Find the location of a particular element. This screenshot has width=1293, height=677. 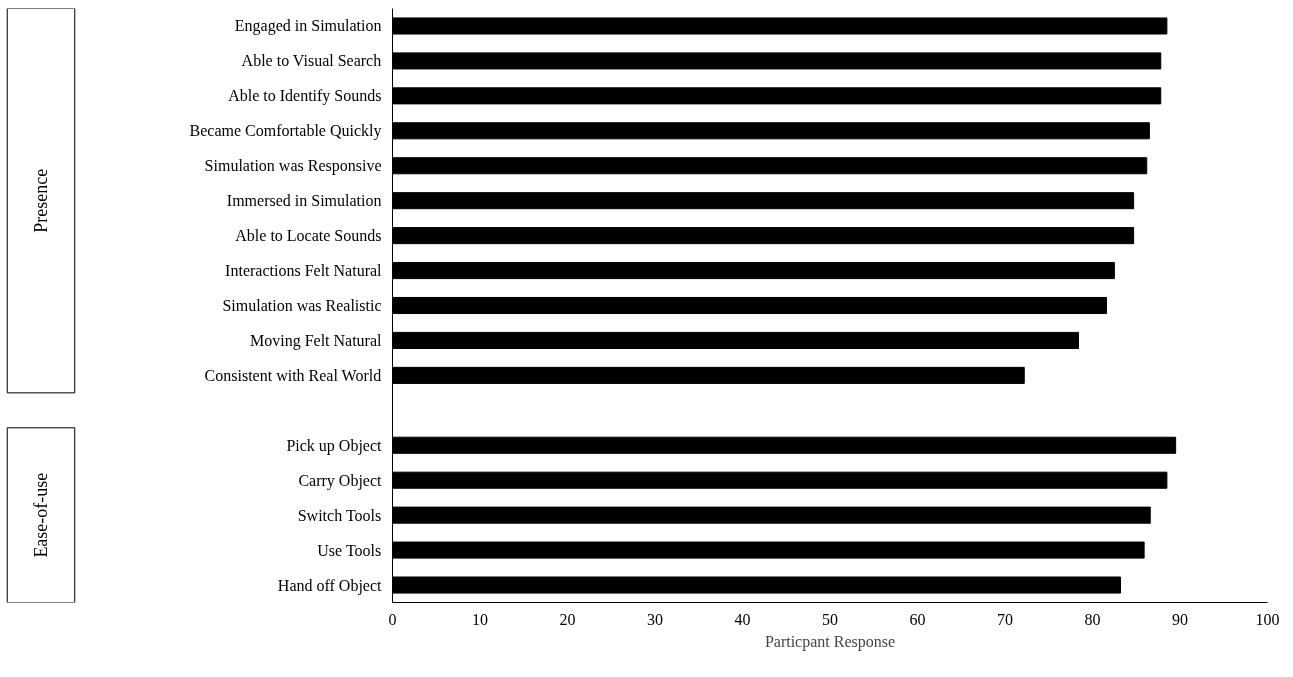

x-tick-label: 60 is located at coordinates (917, 619).